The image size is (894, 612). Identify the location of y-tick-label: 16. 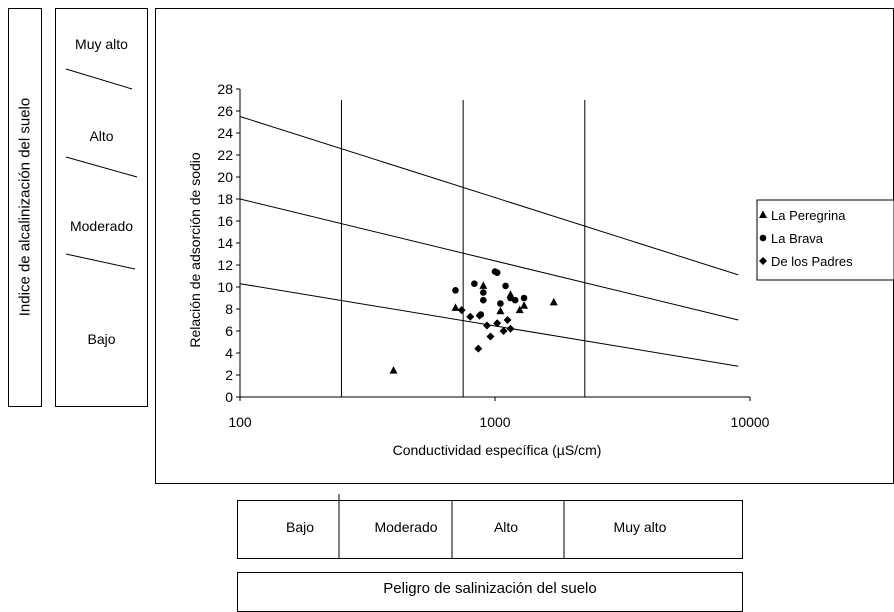
(225, 221).